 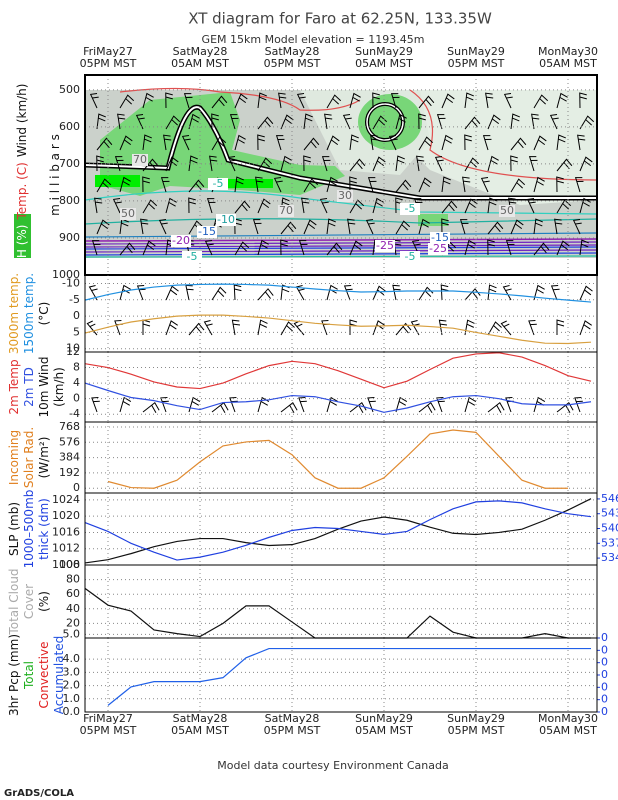 I want to click on rh-contour-label: 50, so click(x=507, y=210).